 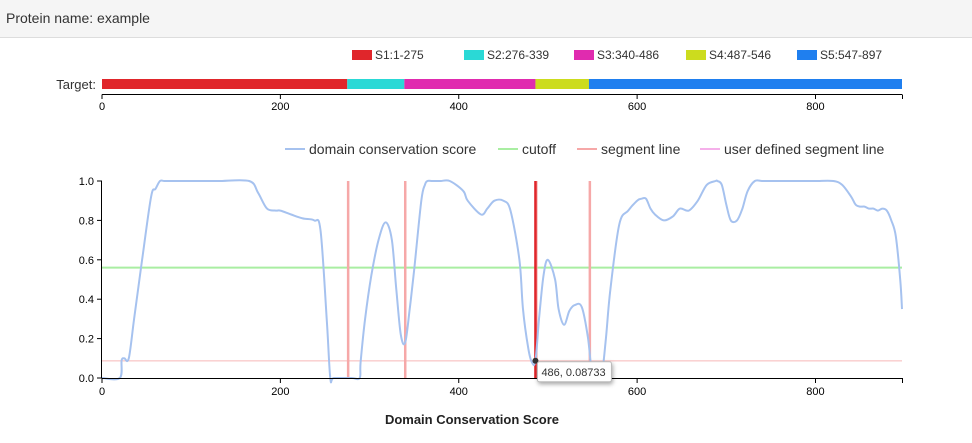 What do you see at coordinates (86, 261) in the screenshot?
I see `y-axis-tick-label: 0.6` at bounding box center [86, 261].